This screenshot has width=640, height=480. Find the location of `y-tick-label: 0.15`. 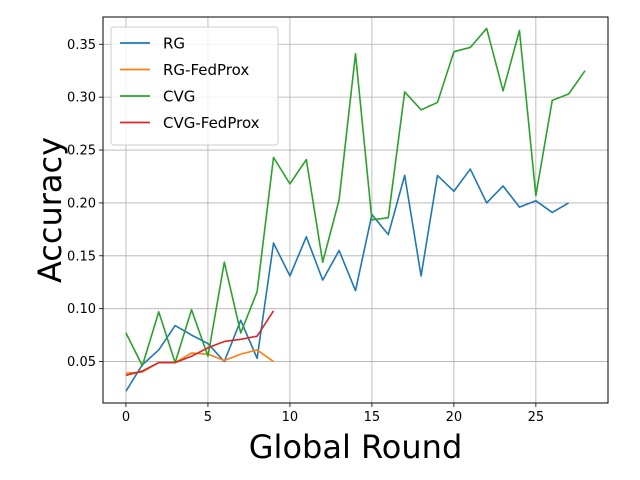

y-tick-label: 0.15 is located at coordinates (81, 256).